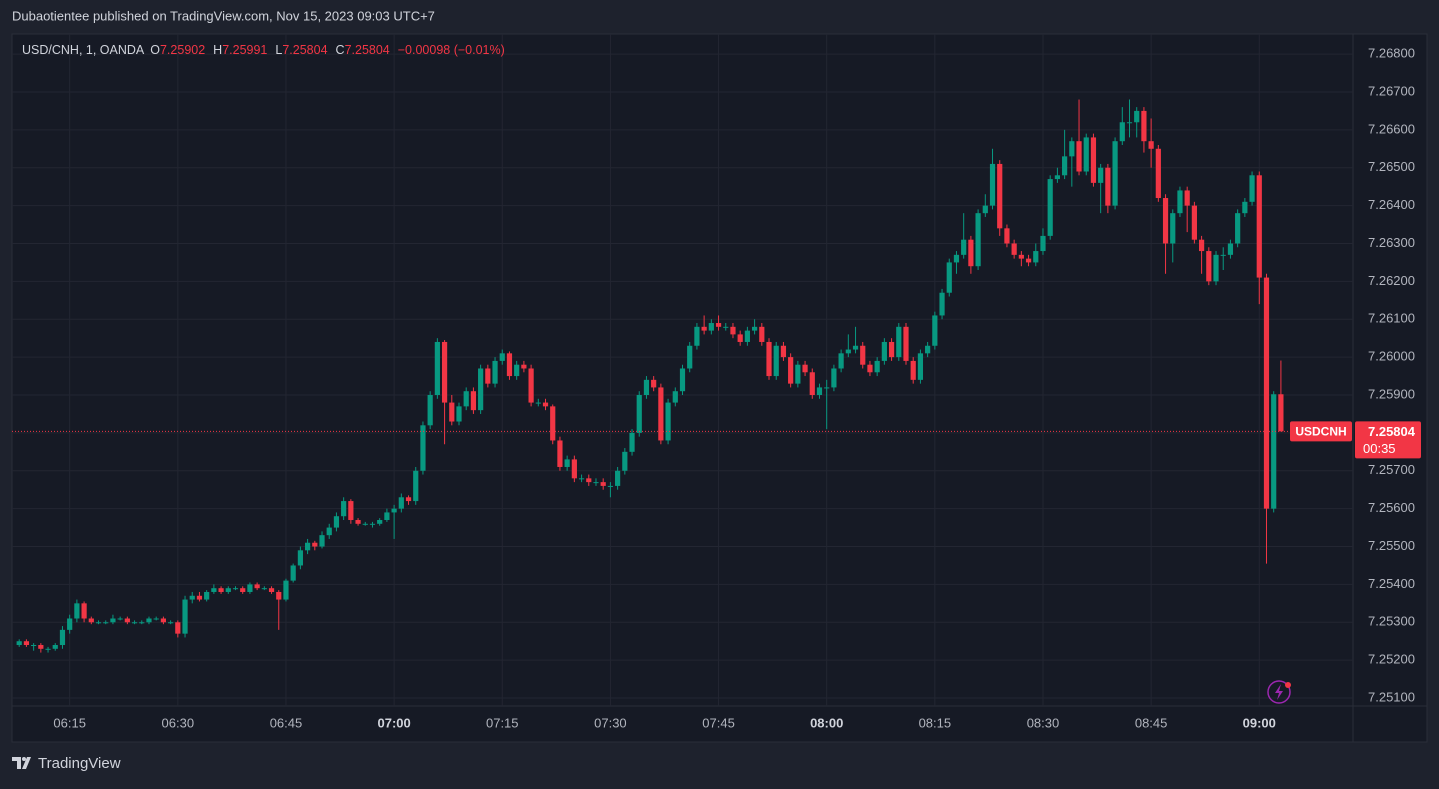 The image size is (1439, 789). I want to click on y-tick-label: 7.26500, so click(1391, 166).